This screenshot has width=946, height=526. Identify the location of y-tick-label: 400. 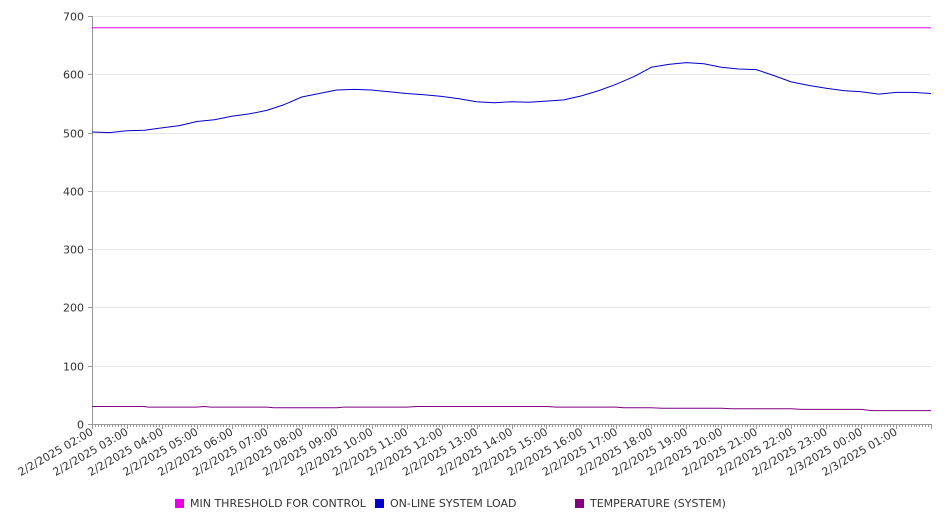
(73, 192).